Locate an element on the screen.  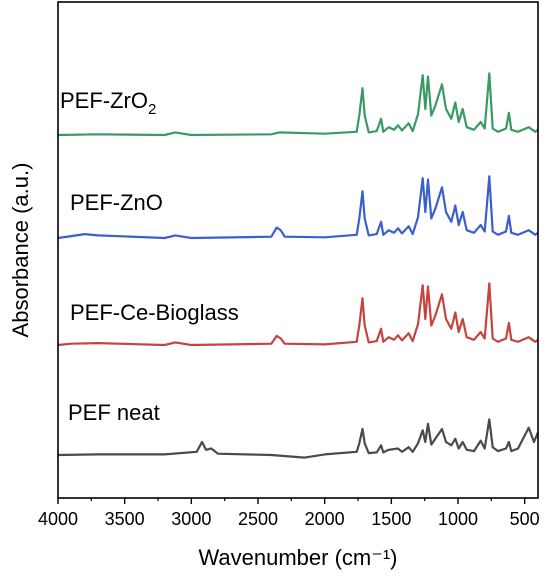
x-axis-ticks: 4000 3500 3000 2500 2000 1500 1000 500 is located at coordinates (289, 513).